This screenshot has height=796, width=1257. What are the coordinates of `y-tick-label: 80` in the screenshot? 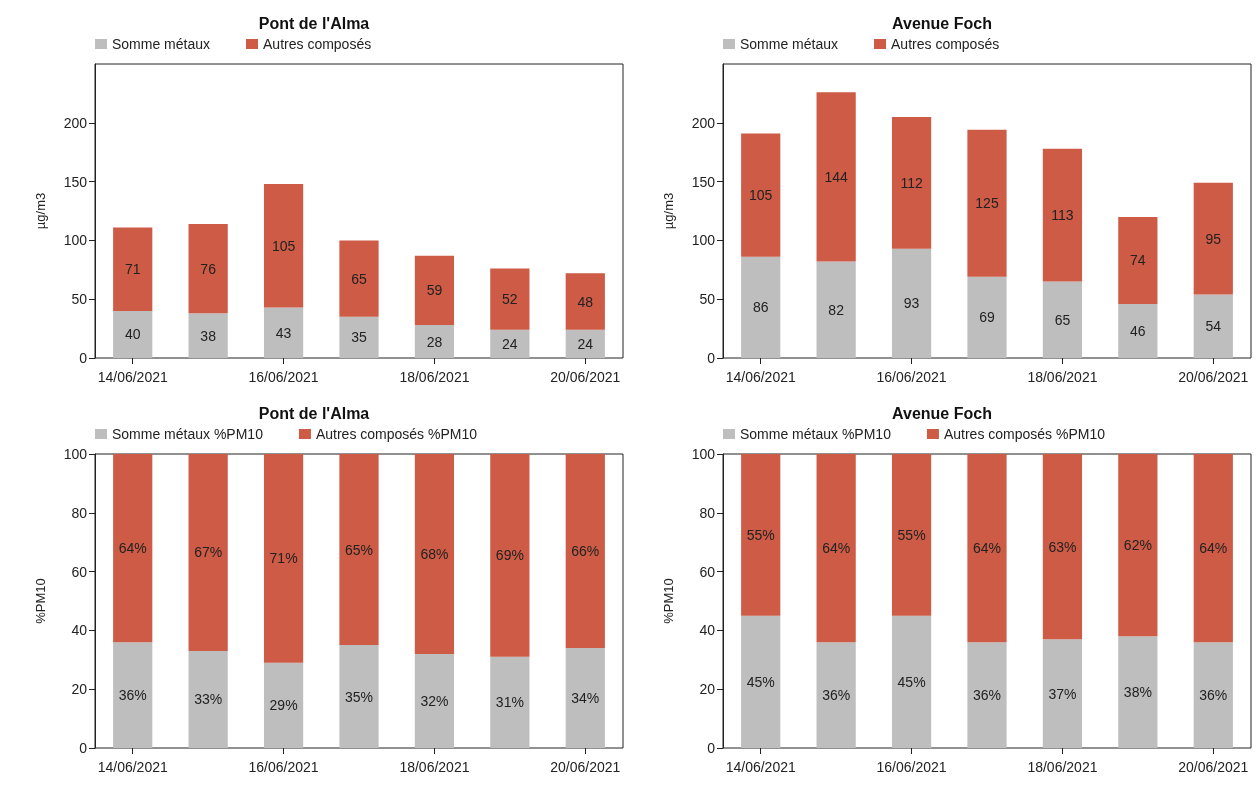 It's located at (707, 512).